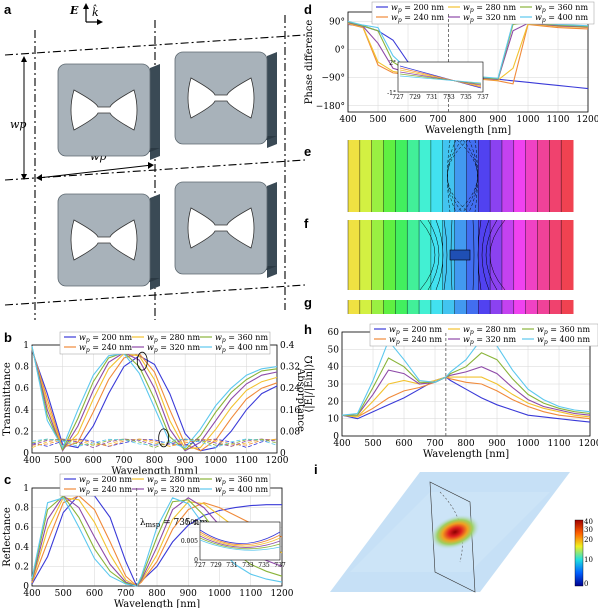  Describe the element at coordinates (290, 432) in the screenshot. I see `y2-tick-label: 0.08` at that location.